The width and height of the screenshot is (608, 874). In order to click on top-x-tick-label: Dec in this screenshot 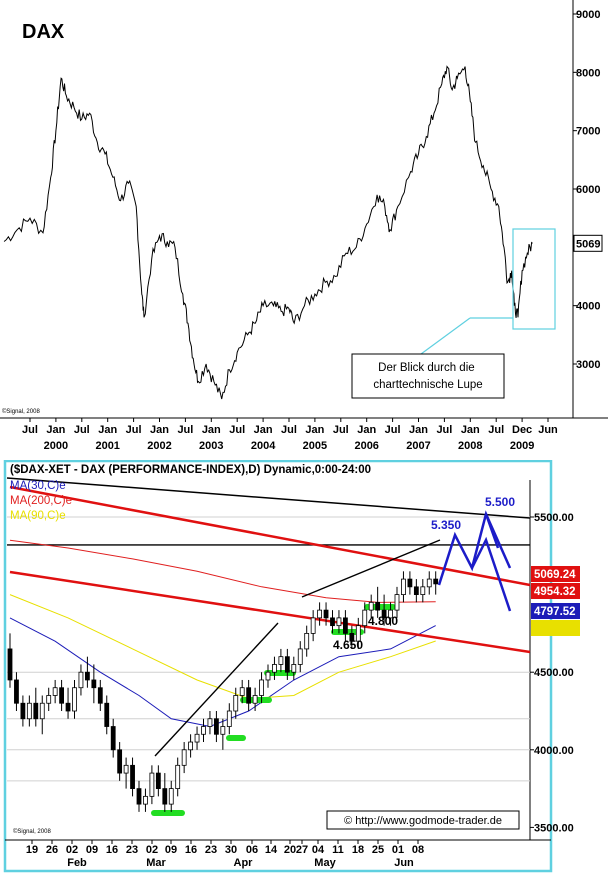, I will do `click(522, 430)`.